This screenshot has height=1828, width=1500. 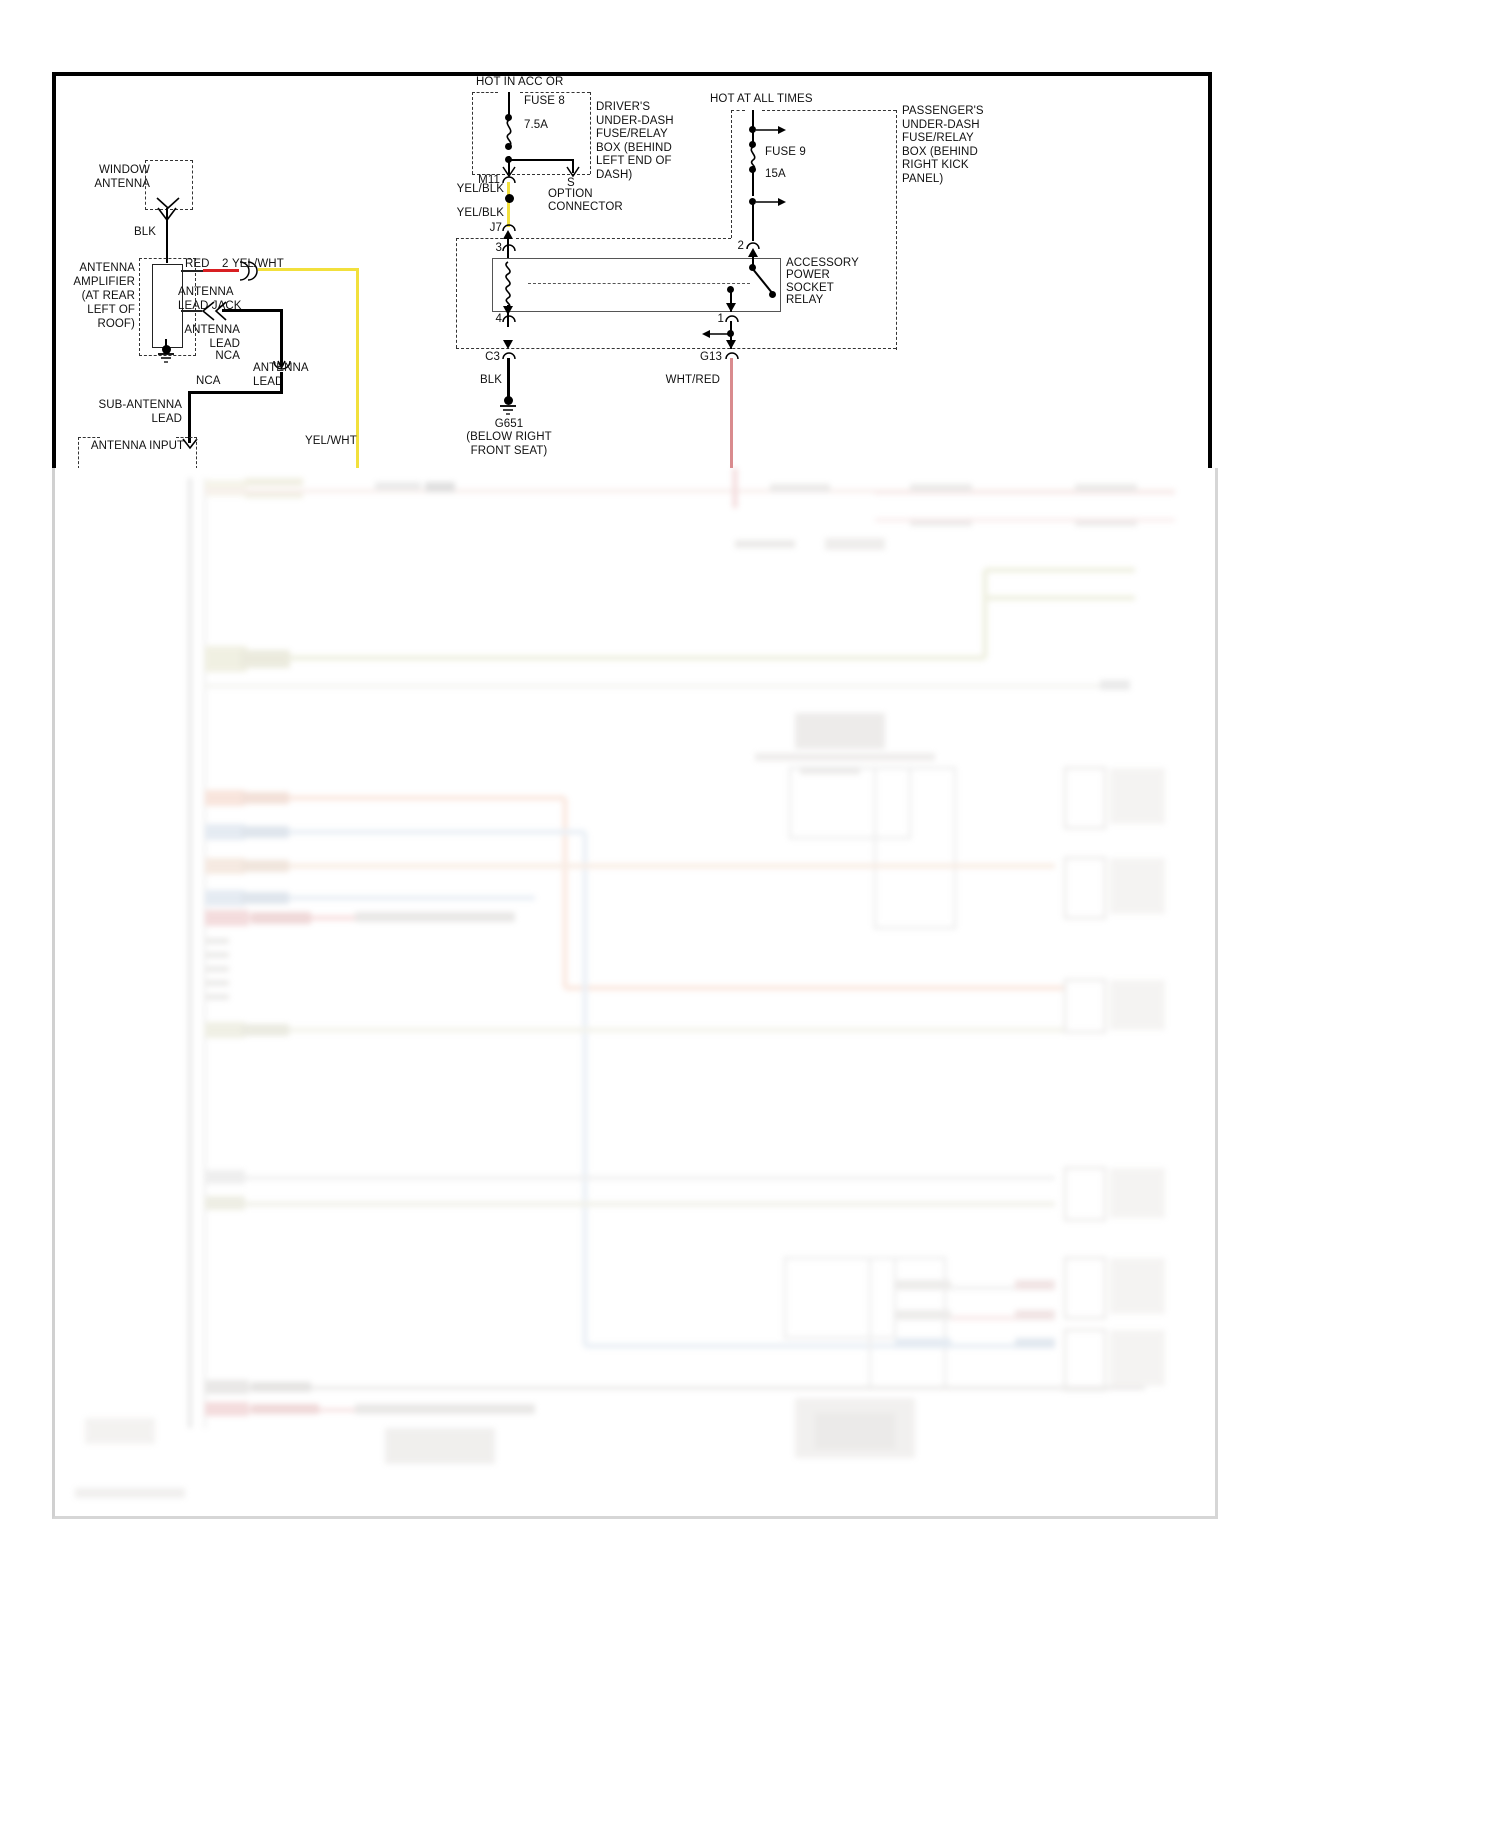 I want to click on sheet-border-right, so click(x=1210, y=270).